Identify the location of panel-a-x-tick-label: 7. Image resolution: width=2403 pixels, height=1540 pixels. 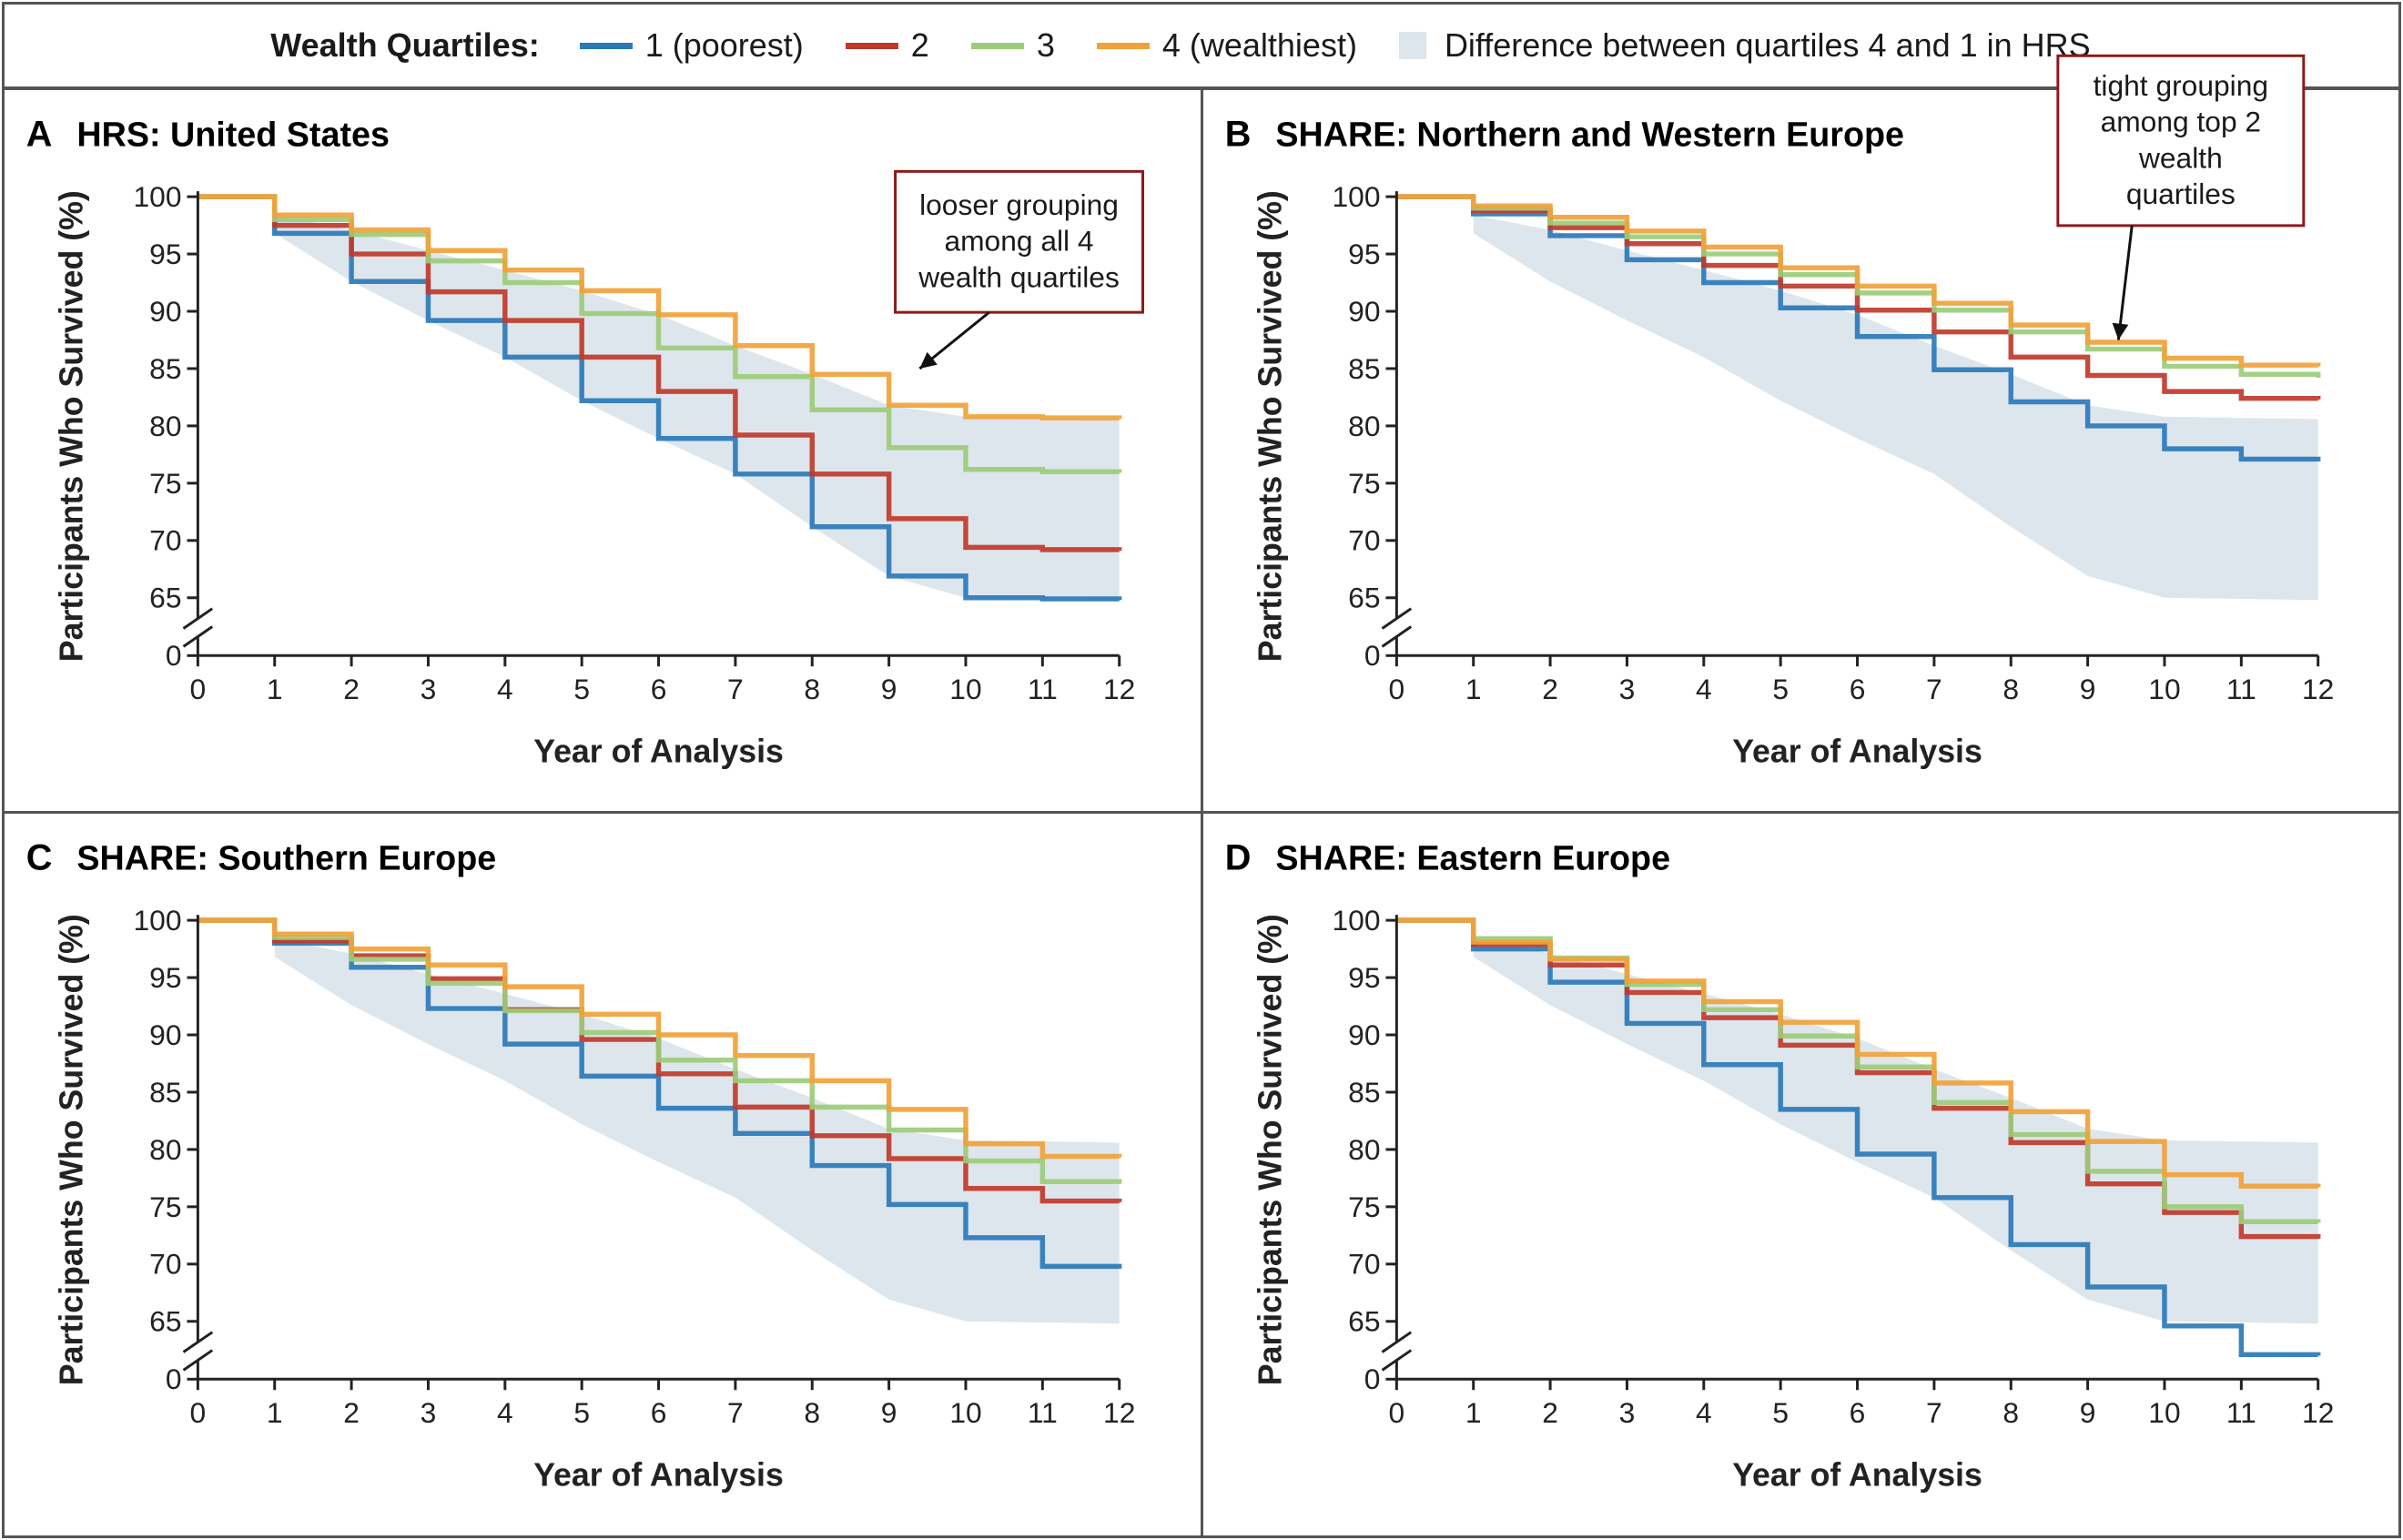
(736, 689).